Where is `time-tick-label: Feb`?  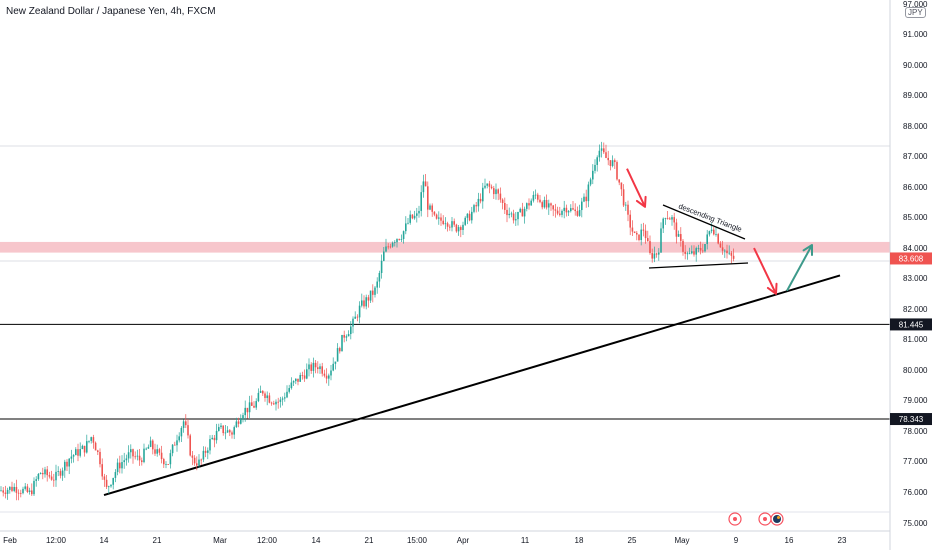
time-tick-label: Feb is located at coordinates (10, 540).